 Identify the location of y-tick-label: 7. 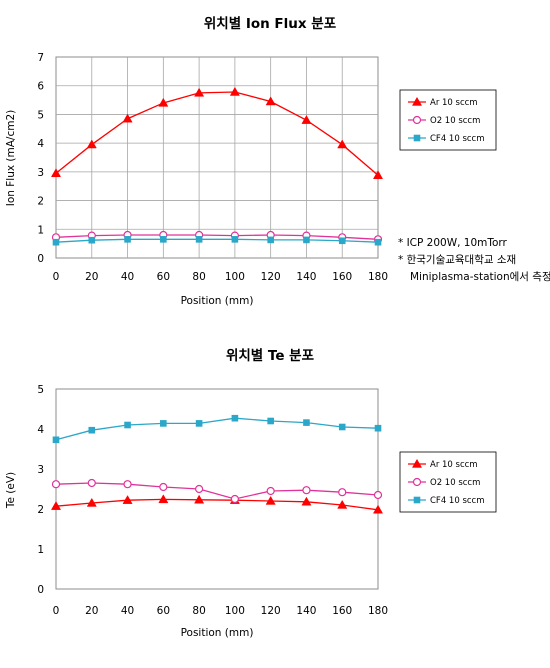
(40, 58).